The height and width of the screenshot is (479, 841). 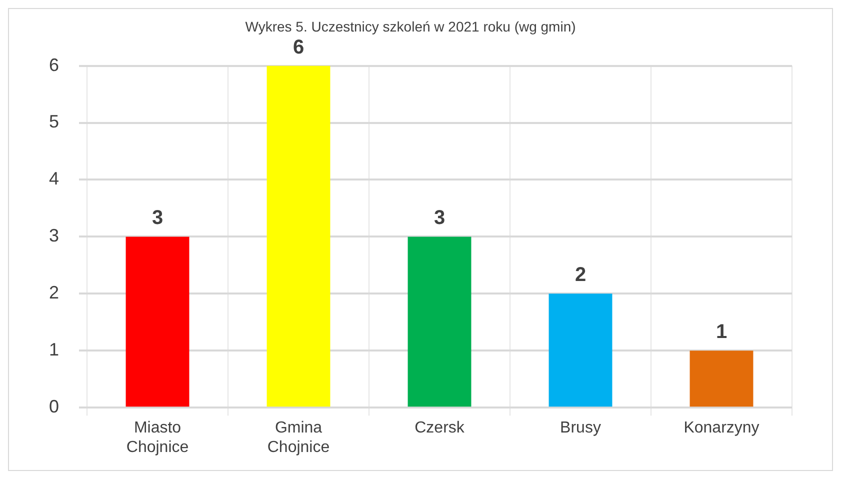 What do you see at coordinates (54, 406) in the screenshot?
I see `y-tick-label: 0` at bounding box center [54, 406].